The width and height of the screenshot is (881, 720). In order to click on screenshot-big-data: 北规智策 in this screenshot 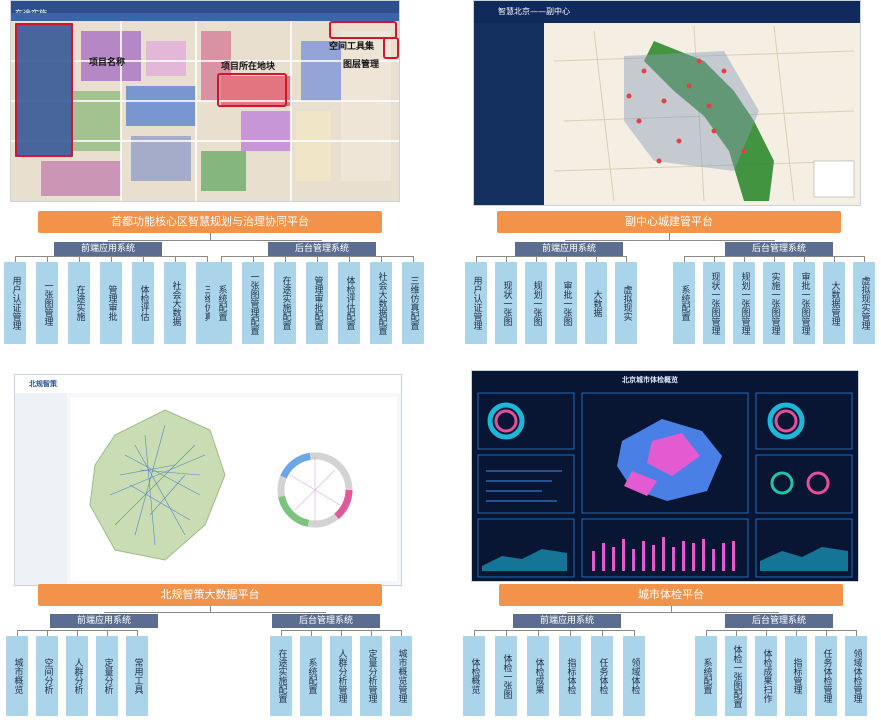, I will do `click(208, 480)`.